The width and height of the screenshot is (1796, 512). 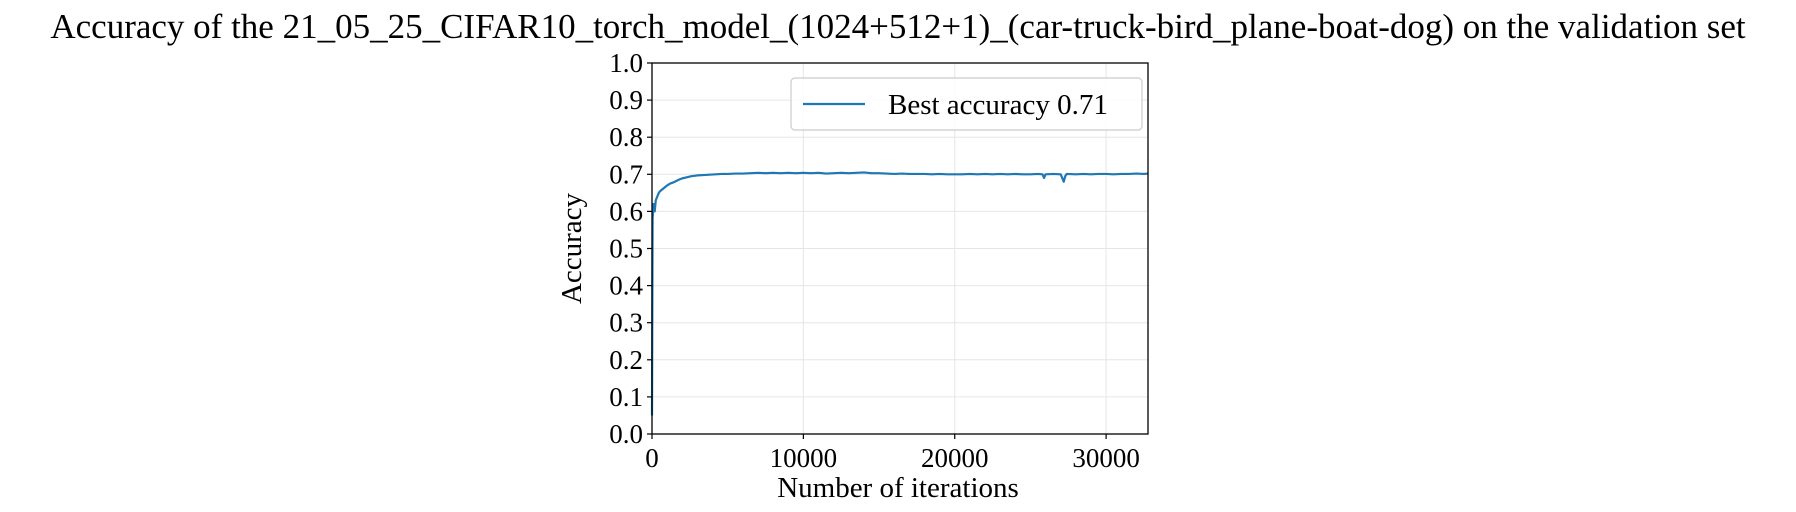 I want to click on x-tick-label: 0, so click(x=652, y=458).